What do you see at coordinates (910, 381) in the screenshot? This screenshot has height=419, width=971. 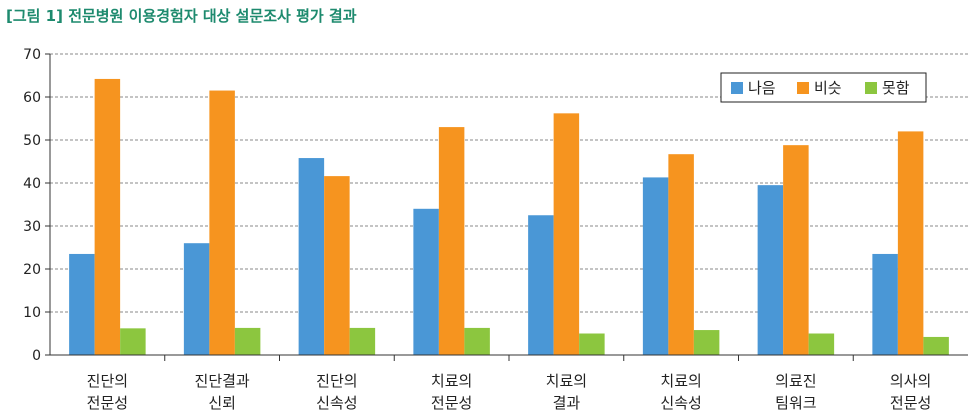 I see `x-category-label: 의사의` at bounding box center [910, 381].